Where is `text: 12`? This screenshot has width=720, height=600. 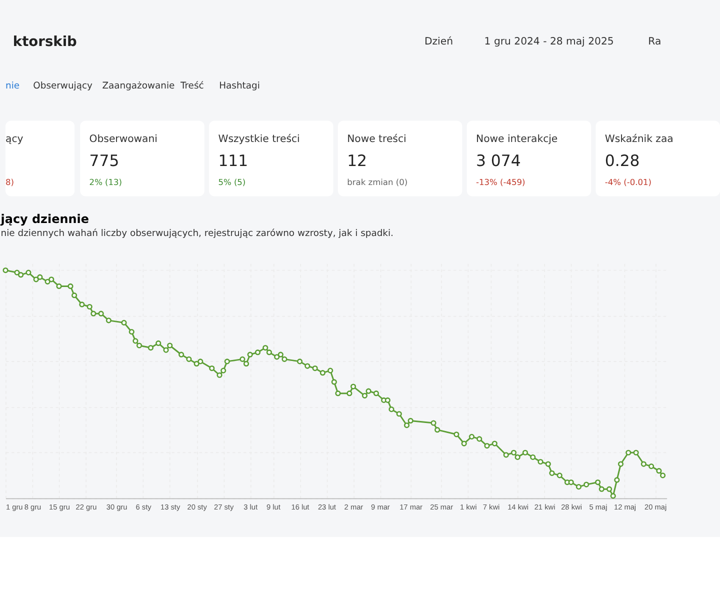
text: 12 is located at coordinates (357, 160).